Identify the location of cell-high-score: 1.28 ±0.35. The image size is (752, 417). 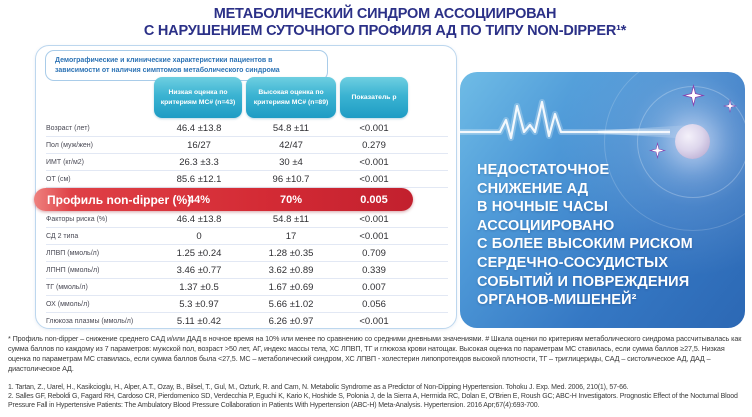
(291, 253).